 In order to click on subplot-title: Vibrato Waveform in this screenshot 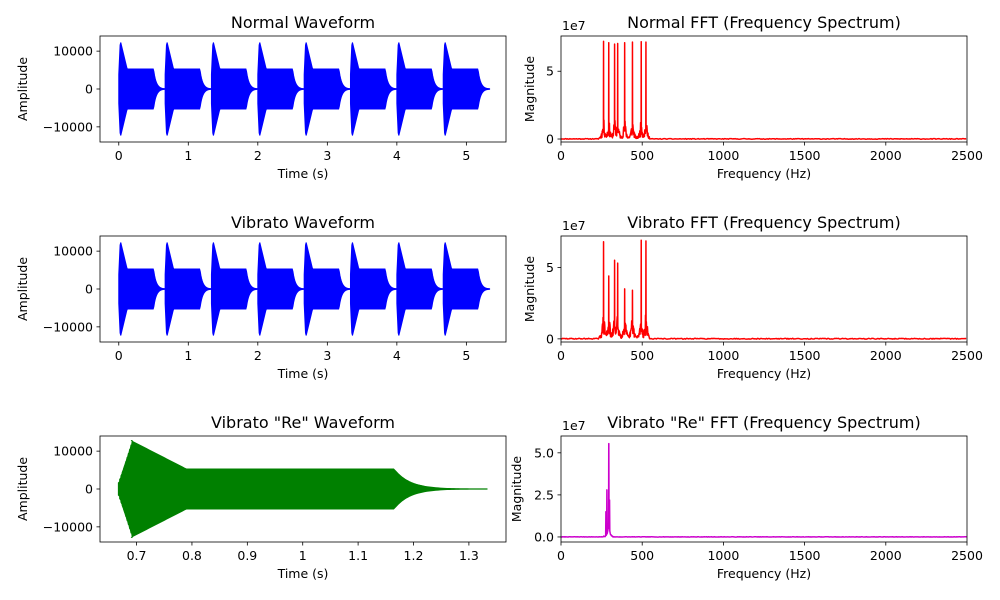, I will do `click(303, 222)`.